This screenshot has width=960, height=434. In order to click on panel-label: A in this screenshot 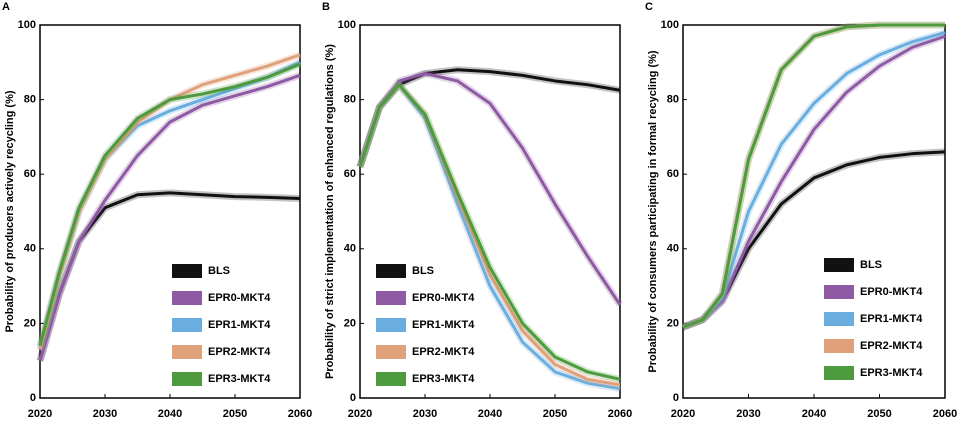, I will do `click(6, 7)`.